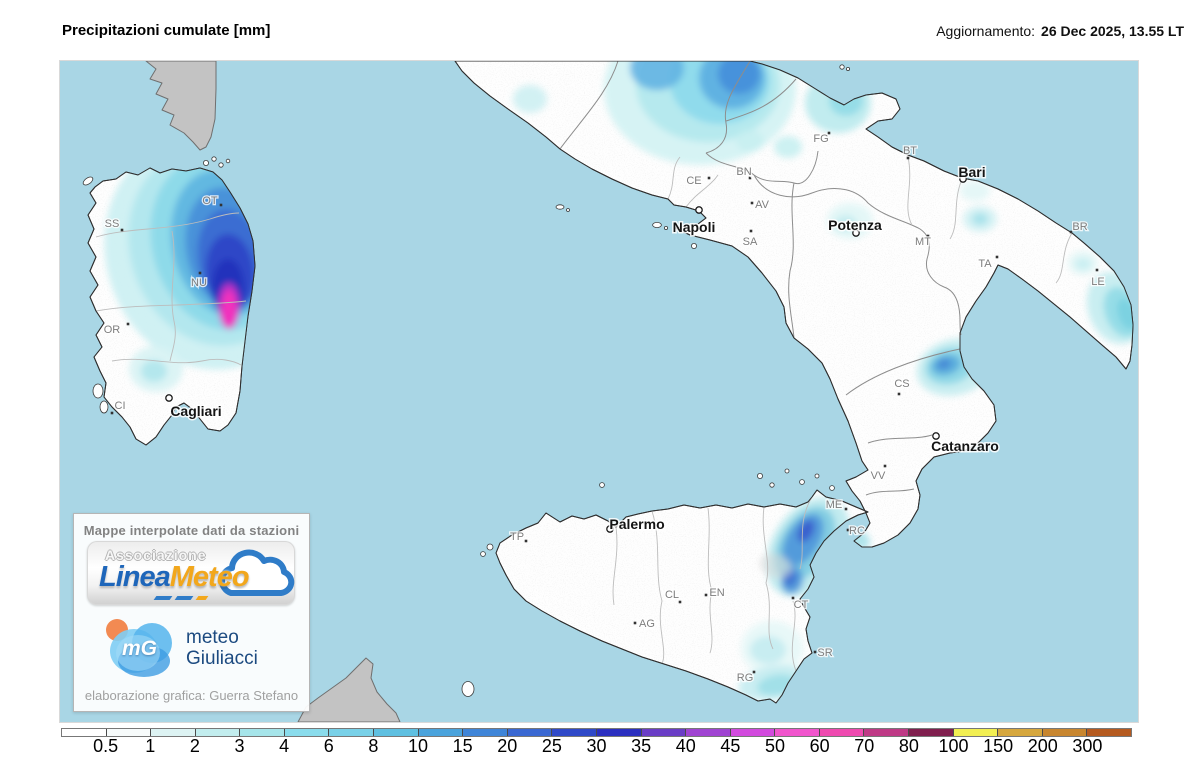  I want to click on province-label: CS, so click(901, 384).